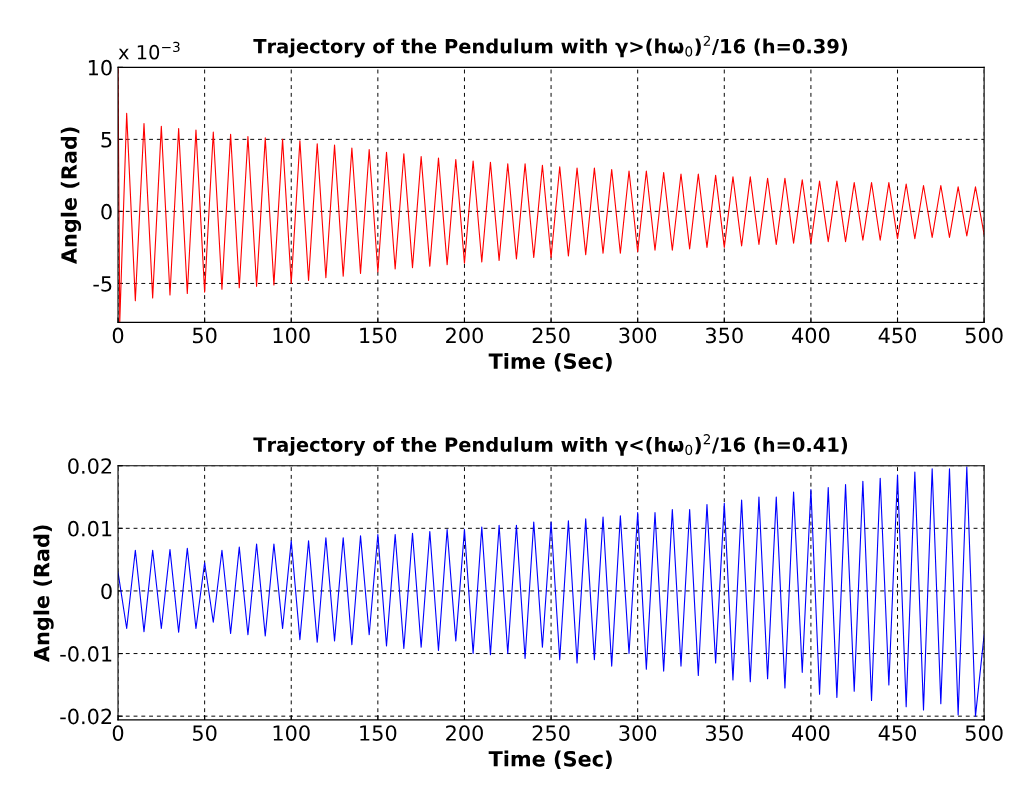 The height and width of the screenshot is (792, 1013). What do you see at coordinates (90, 528) in the screenshot?
I see `y-tick-label: 0.01` at bounding box center [90, 528].